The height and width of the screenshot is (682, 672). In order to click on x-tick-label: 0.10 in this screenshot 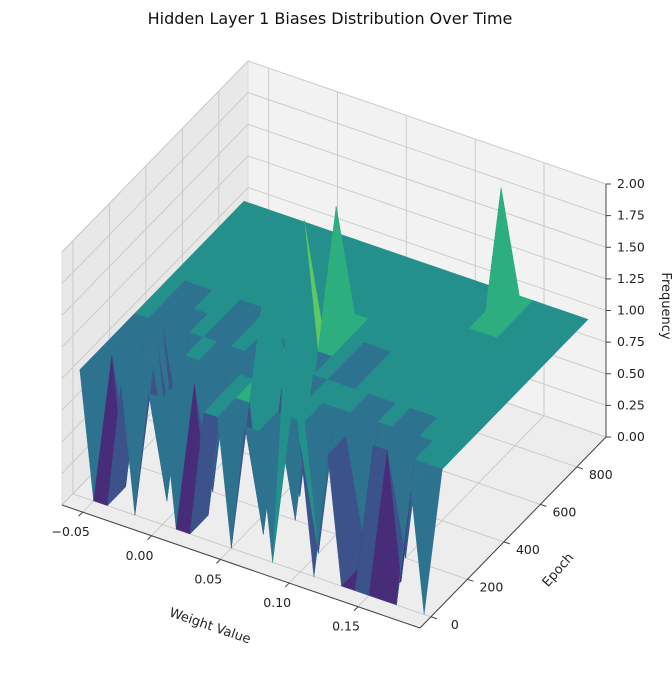, I will do `click(277, 602)`.